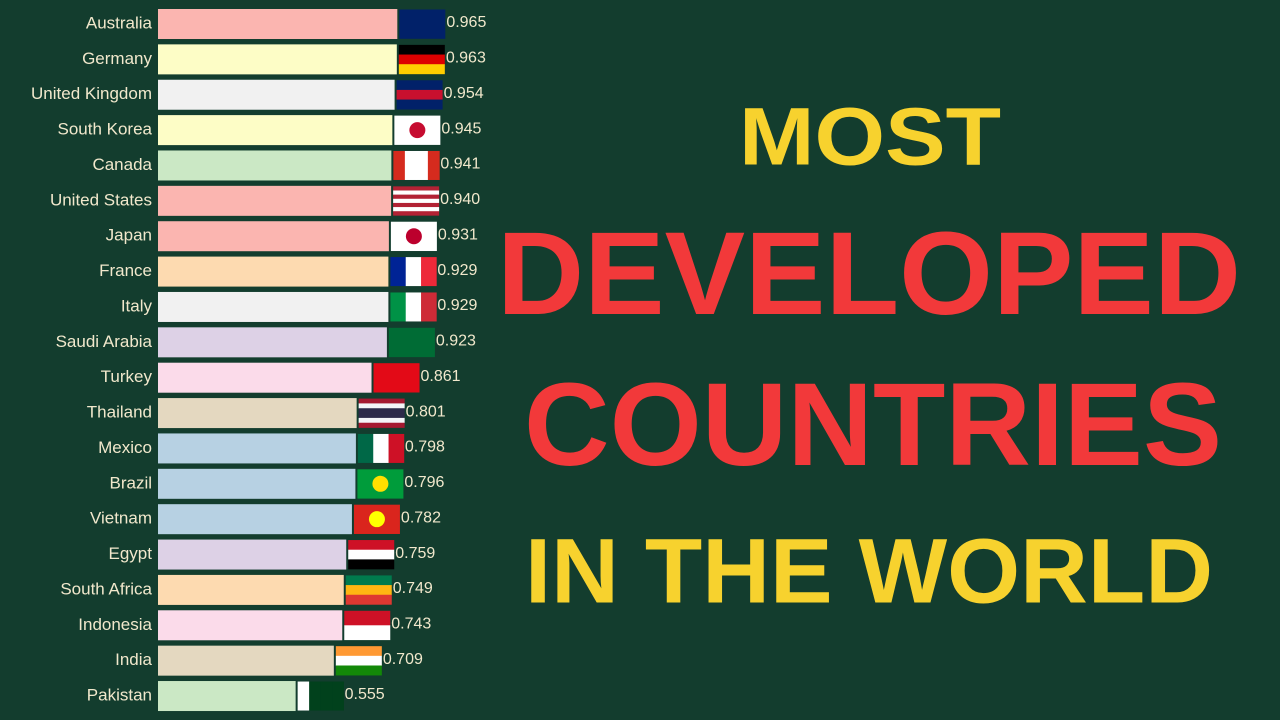 This screenshot has height=720, width=1280. What do you see at coordinates (119, 22) in the screenshot?
I see `category-label: Australia` at bounding box center [119, 22].